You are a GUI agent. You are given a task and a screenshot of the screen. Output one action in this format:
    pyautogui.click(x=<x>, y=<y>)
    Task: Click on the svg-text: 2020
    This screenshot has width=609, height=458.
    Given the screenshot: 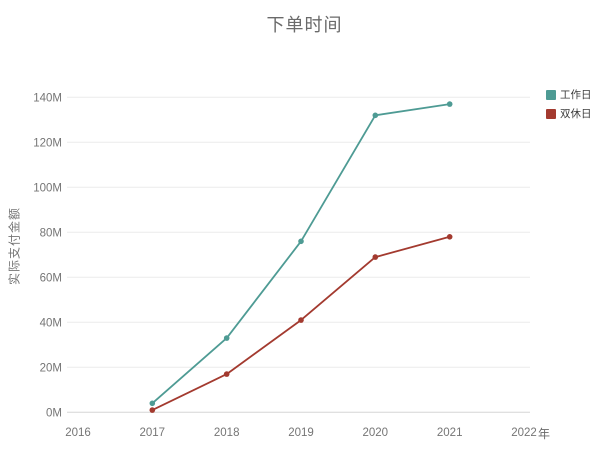 What is the action you would take?
    pyautogui.click(x=376, y=433)
    